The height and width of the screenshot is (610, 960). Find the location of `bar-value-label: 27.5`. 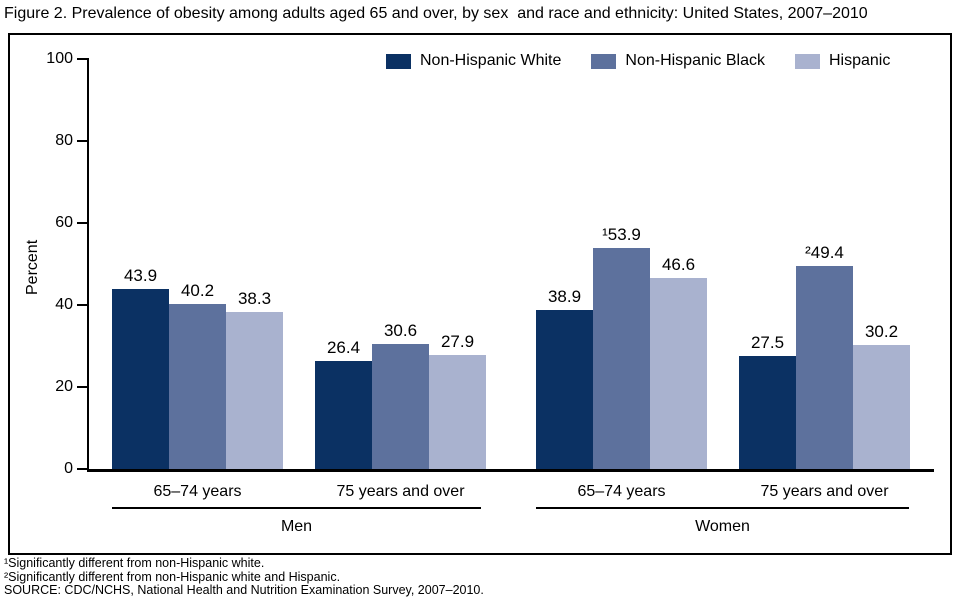

bar-value-label: 27.5 is located at coordinates (767, 342).